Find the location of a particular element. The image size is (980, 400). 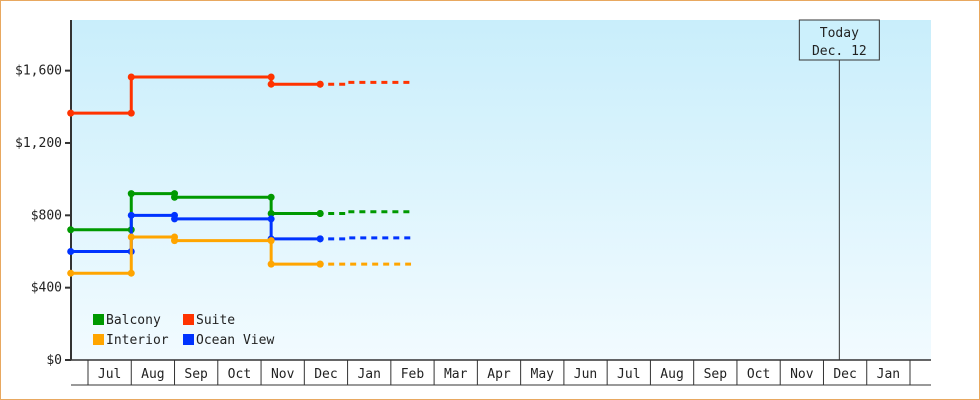

today-date: Dec. 12 is located at coordinates (839, 51).